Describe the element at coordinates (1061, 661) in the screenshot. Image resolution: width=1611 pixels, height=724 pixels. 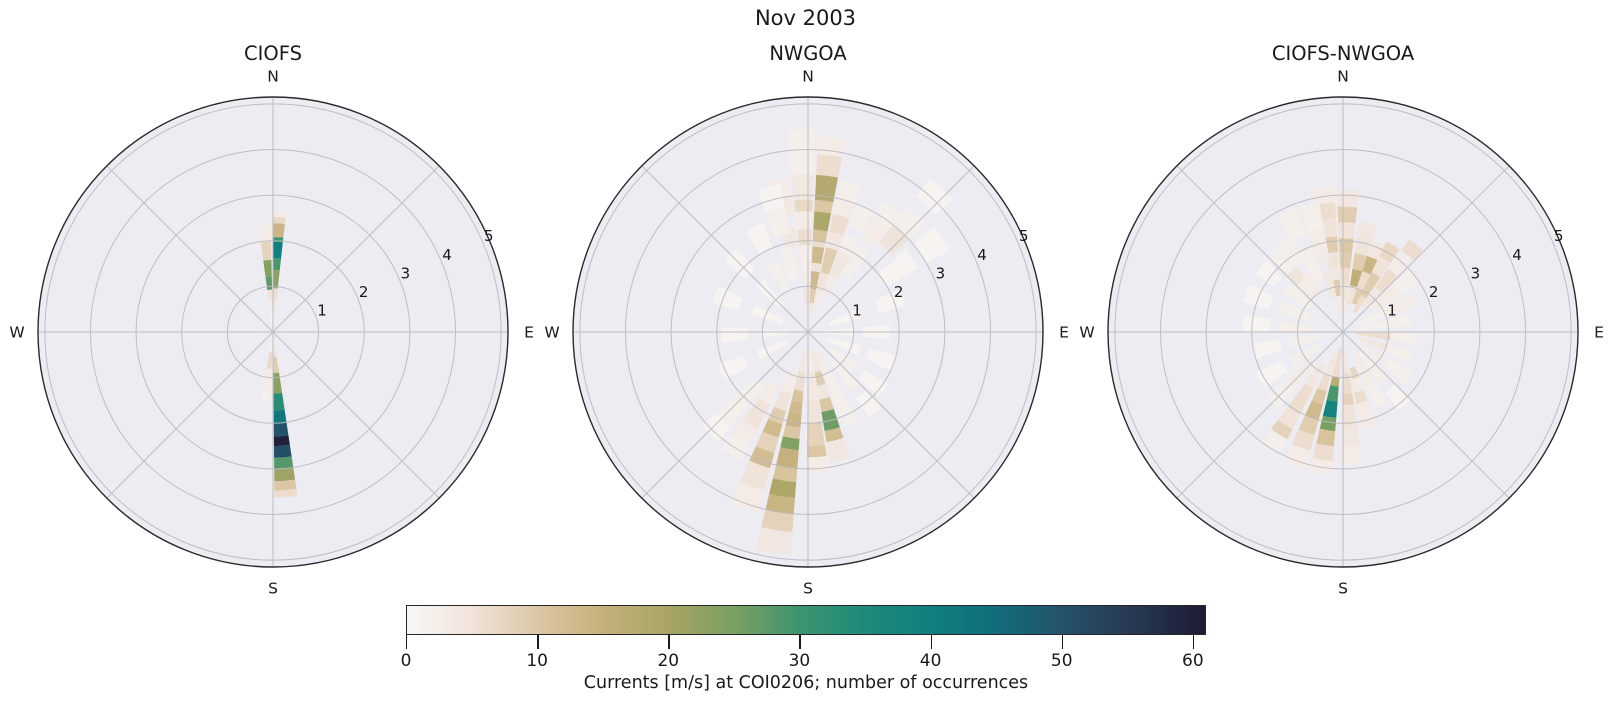
I see `colorbar-tick-label: 50` at that location.